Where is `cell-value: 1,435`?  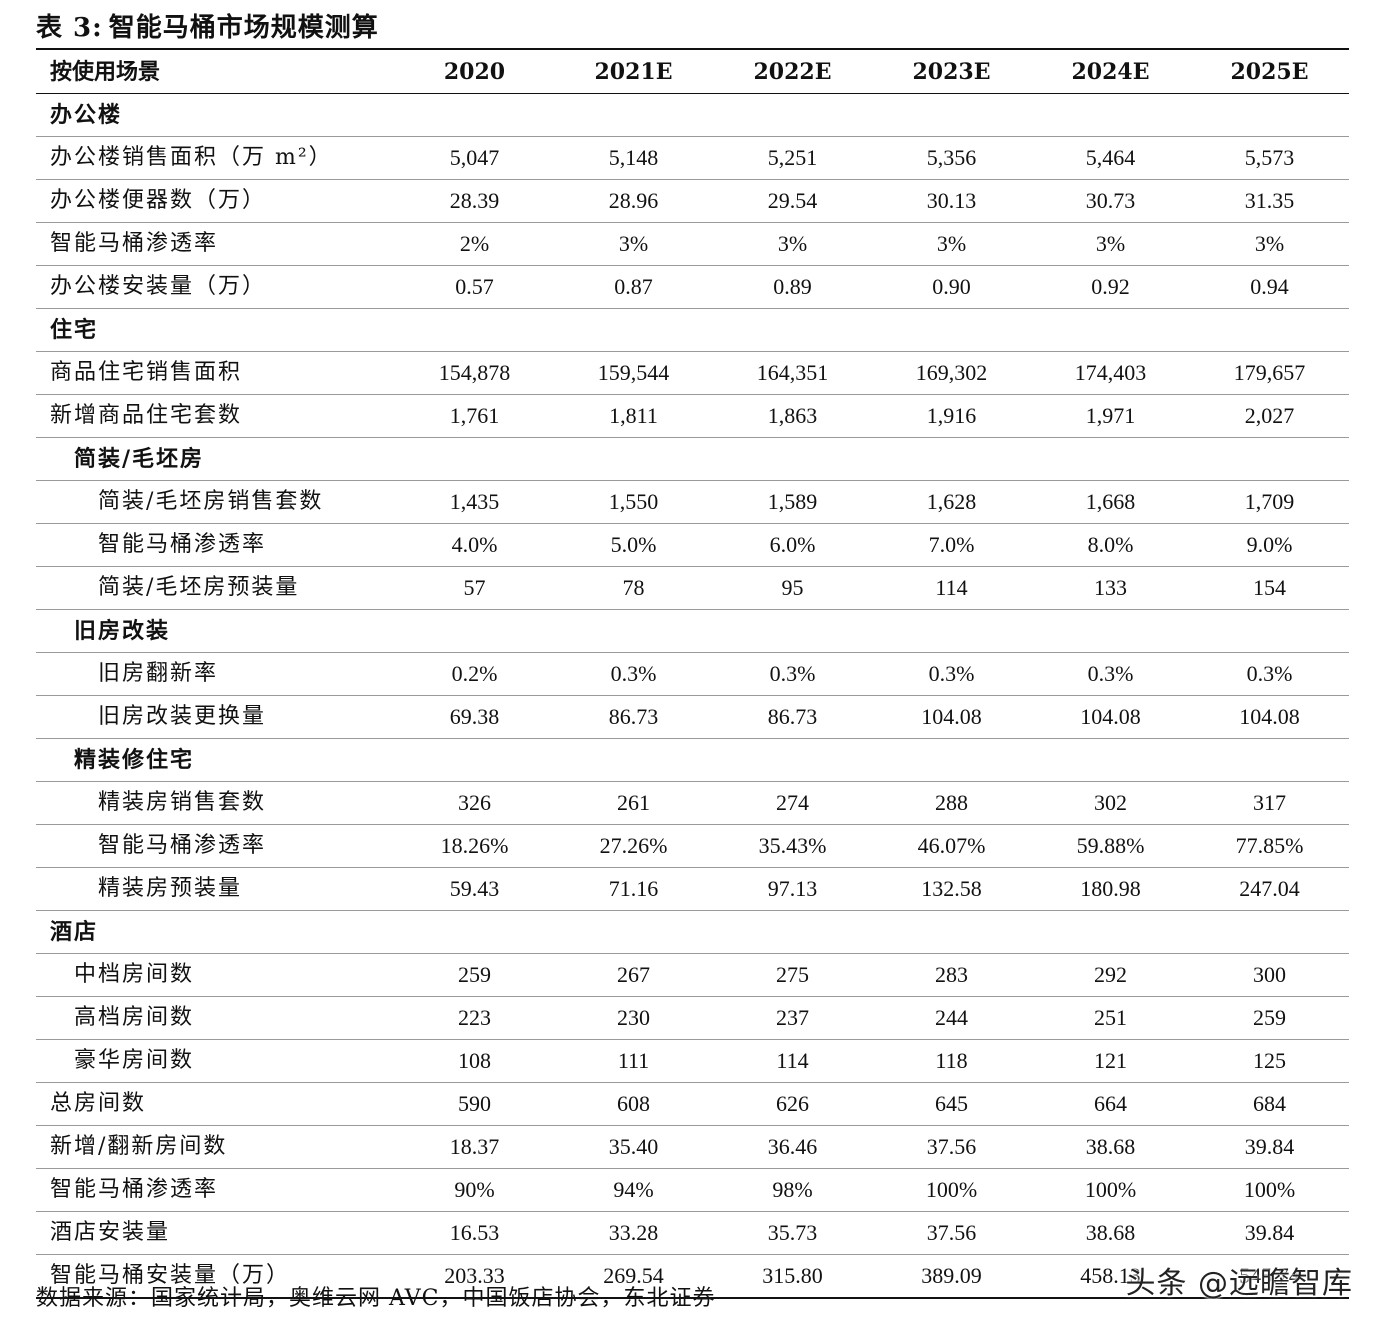
cell-value: 1,435 is located at coordinates (474, 502).